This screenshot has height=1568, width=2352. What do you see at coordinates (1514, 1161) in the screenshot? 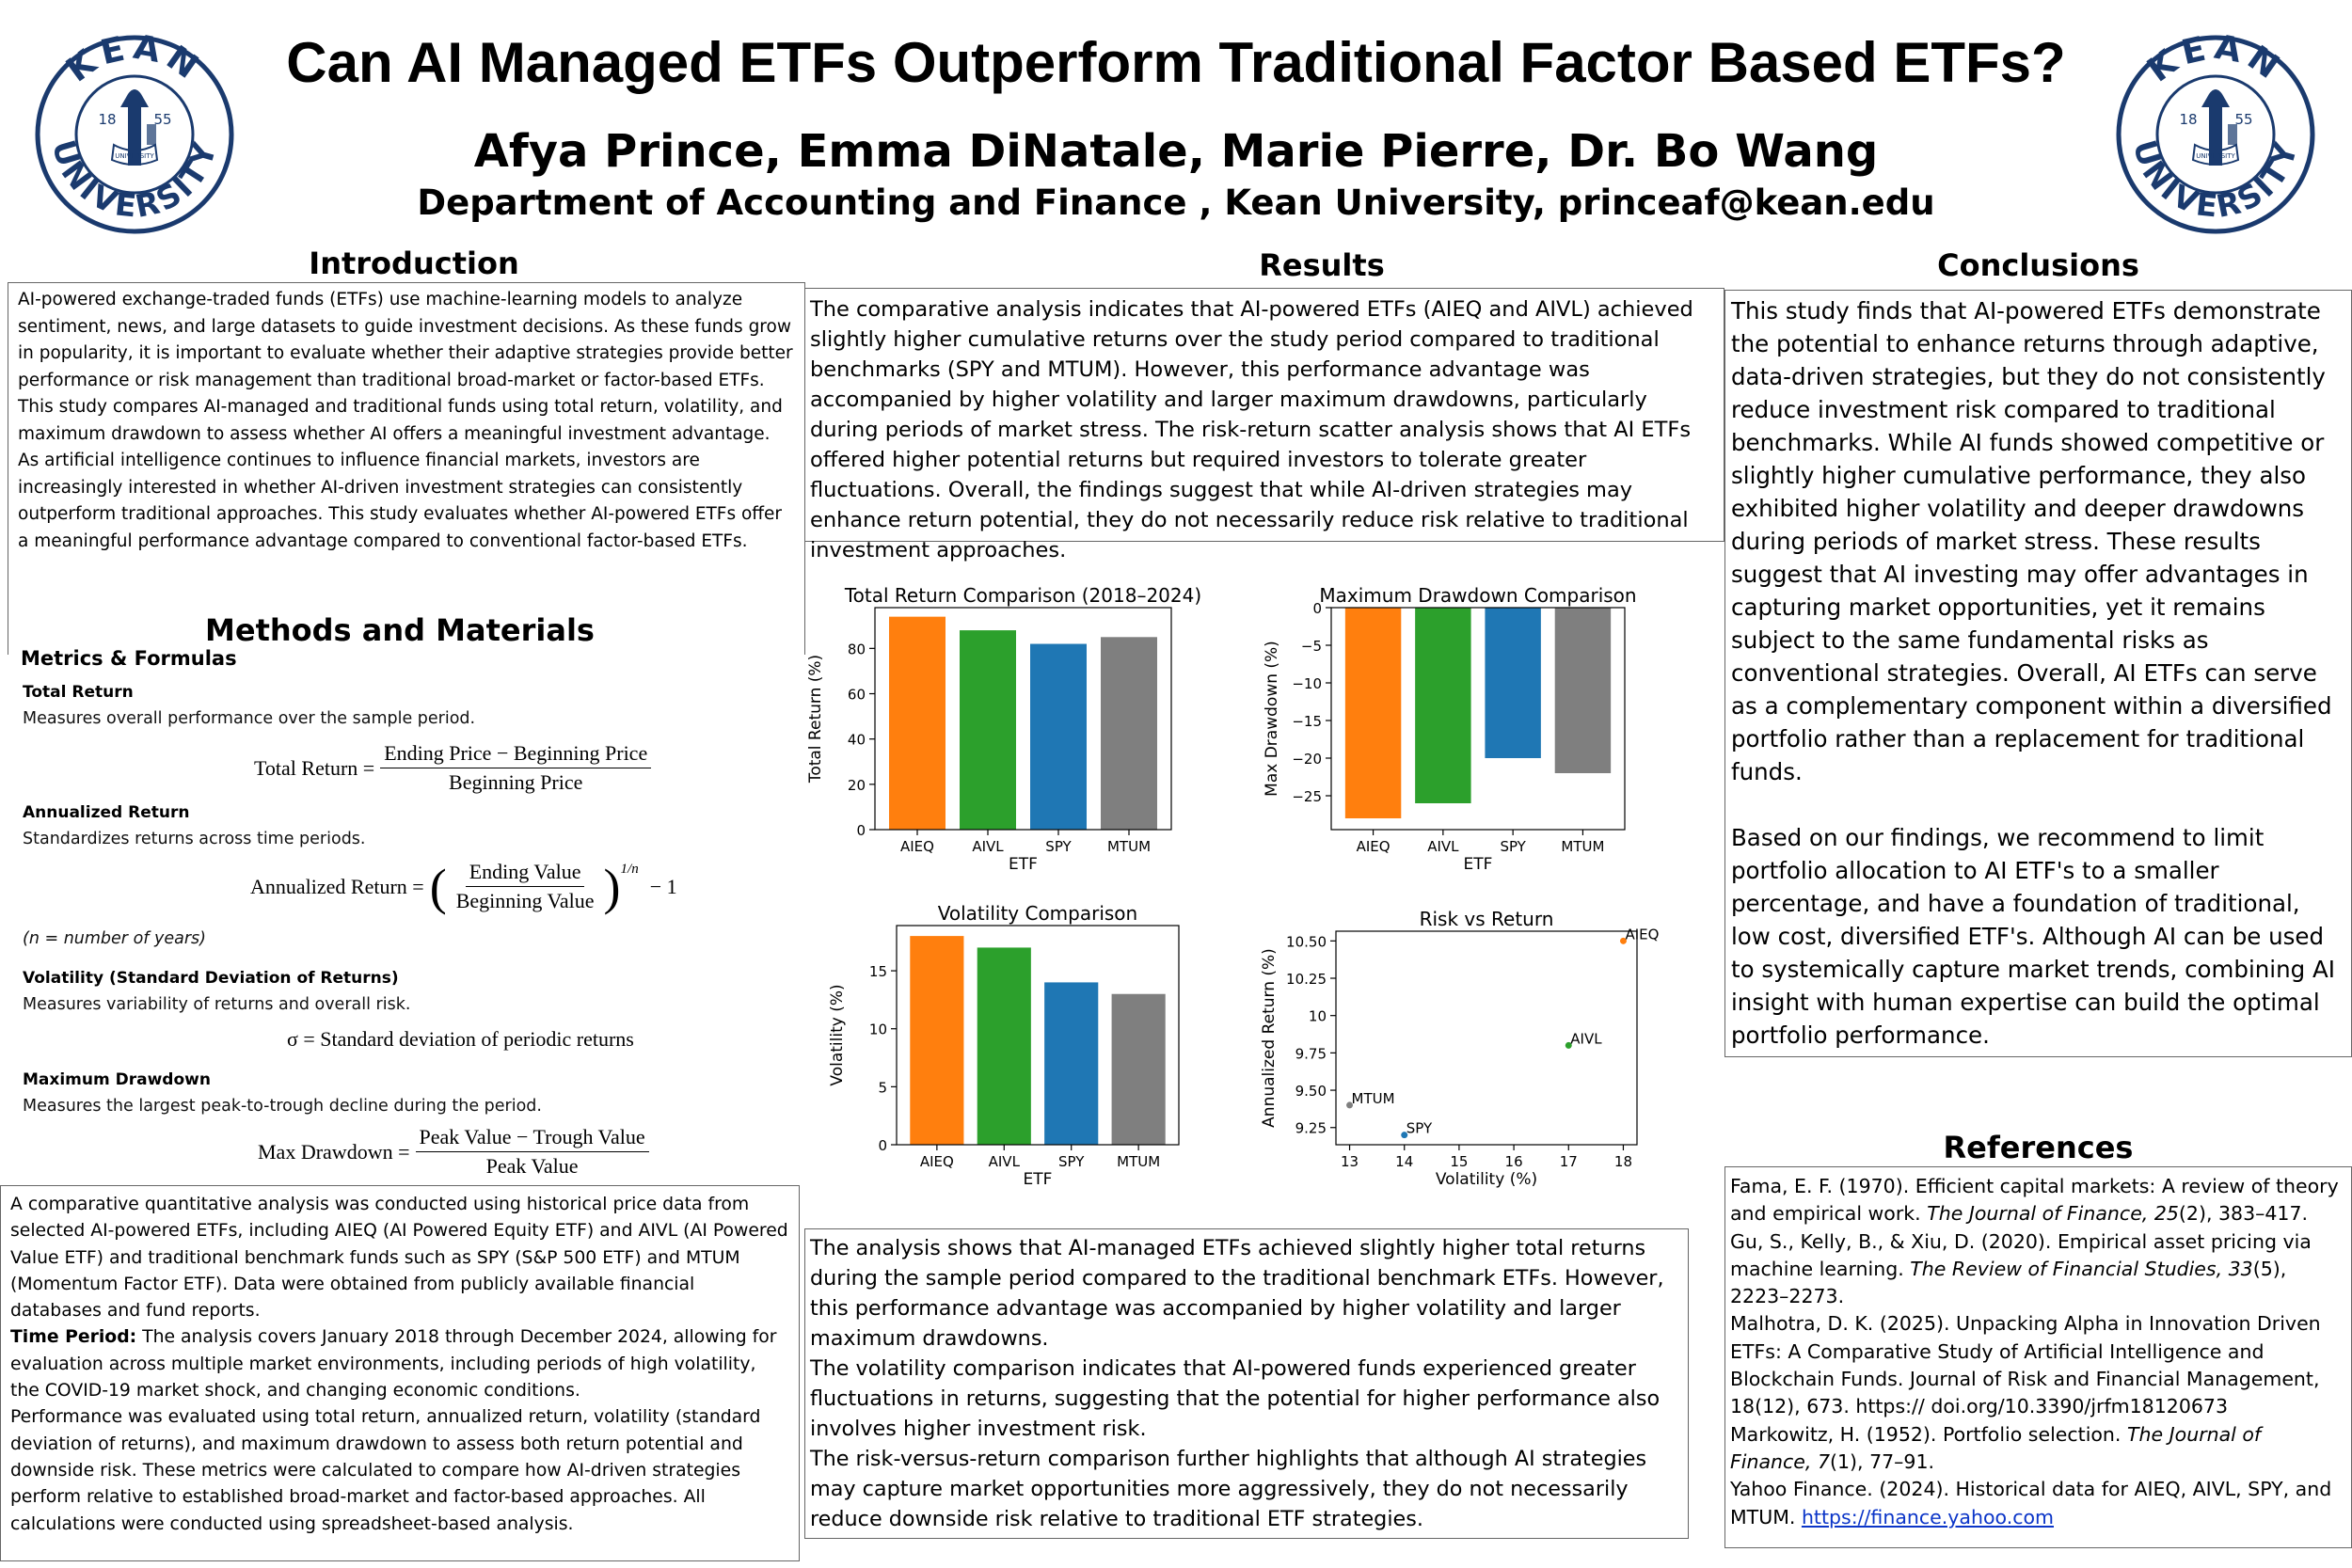
I see `x-tick-label: 16` at bounding box center [1514, 1161].